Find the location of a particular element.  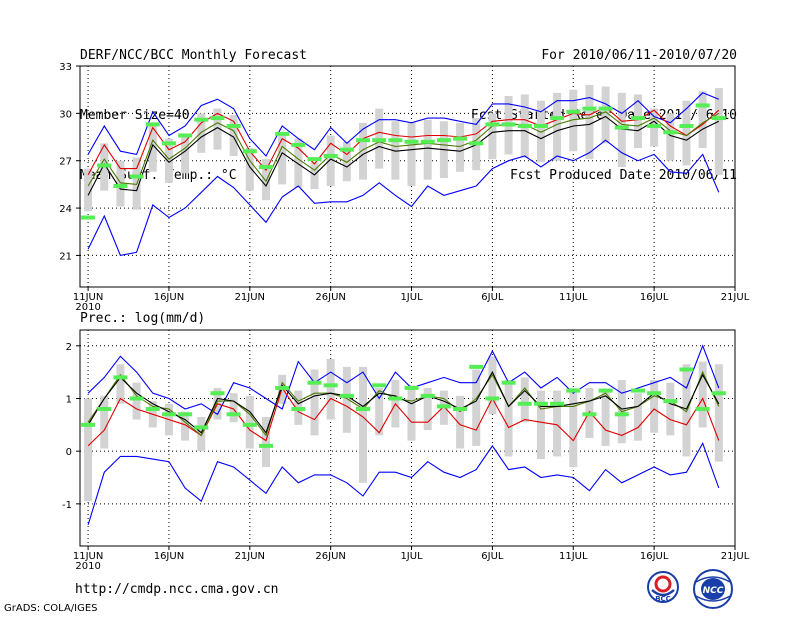

ytick-label-1-1: 0 is located at coordinates (69, 452).